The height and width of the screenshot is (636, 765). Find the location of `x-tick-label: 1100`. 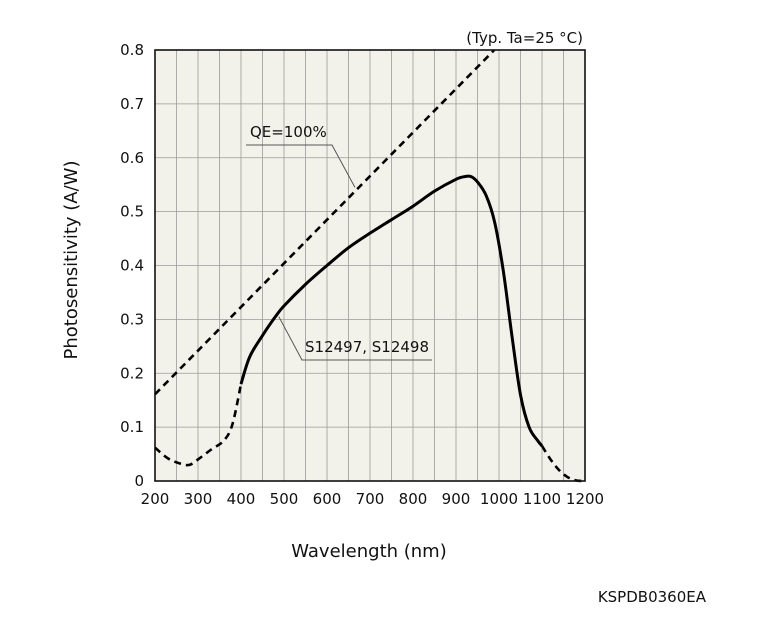

x-tick-label: 1100 is located at coordinates (542, 499).